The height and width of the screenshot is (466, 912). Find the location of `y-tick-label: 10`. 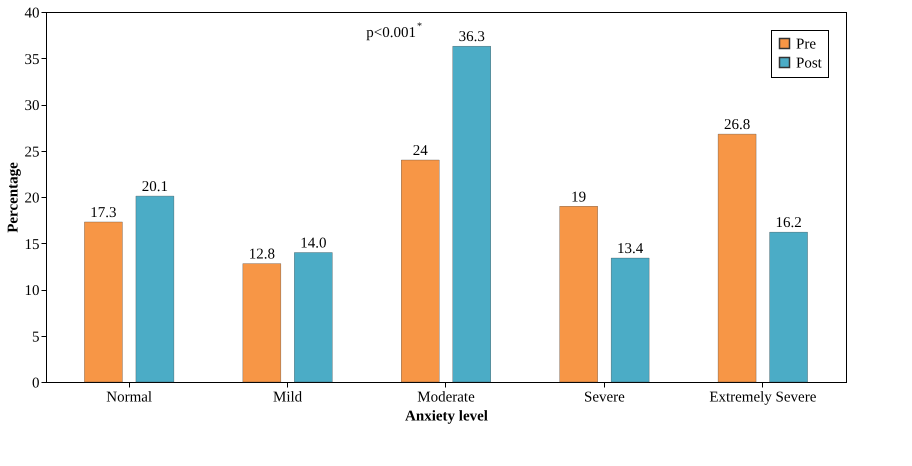

y-tick-label: 10 is located at coordinates (32, 291).